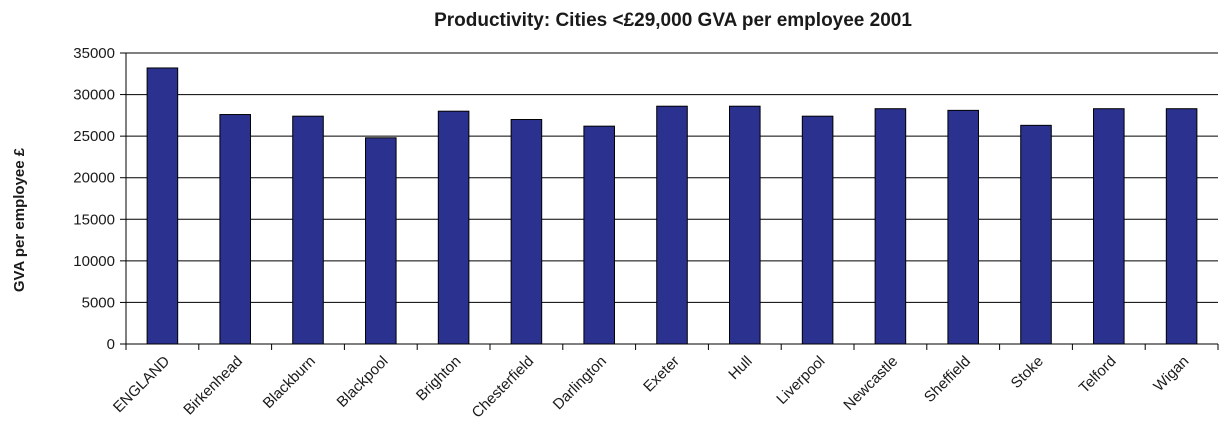  Describe the element at coordinates (94, 53) in the screenshot. I see `y-tick-label: 35000` at that location.